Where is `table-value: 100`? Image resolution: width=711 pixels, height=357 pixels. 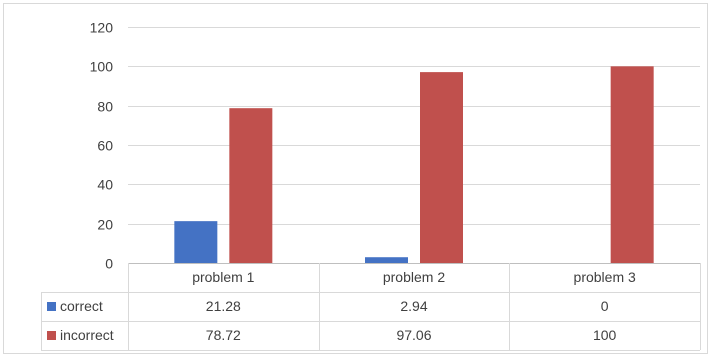
table-value: 100 is located at coordinates (605, 335).